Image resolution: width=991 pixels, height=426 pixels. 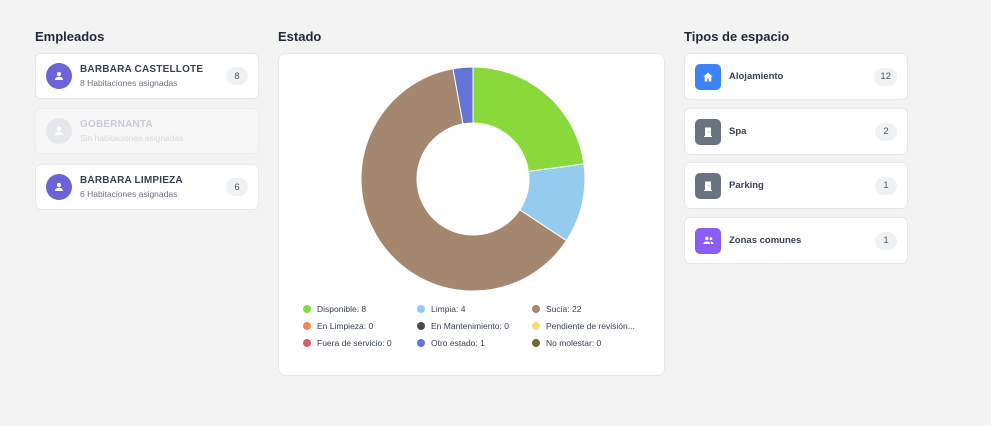 I want to click on legend-label: En Mantenimiento: 0, so click(x=470, y=326).